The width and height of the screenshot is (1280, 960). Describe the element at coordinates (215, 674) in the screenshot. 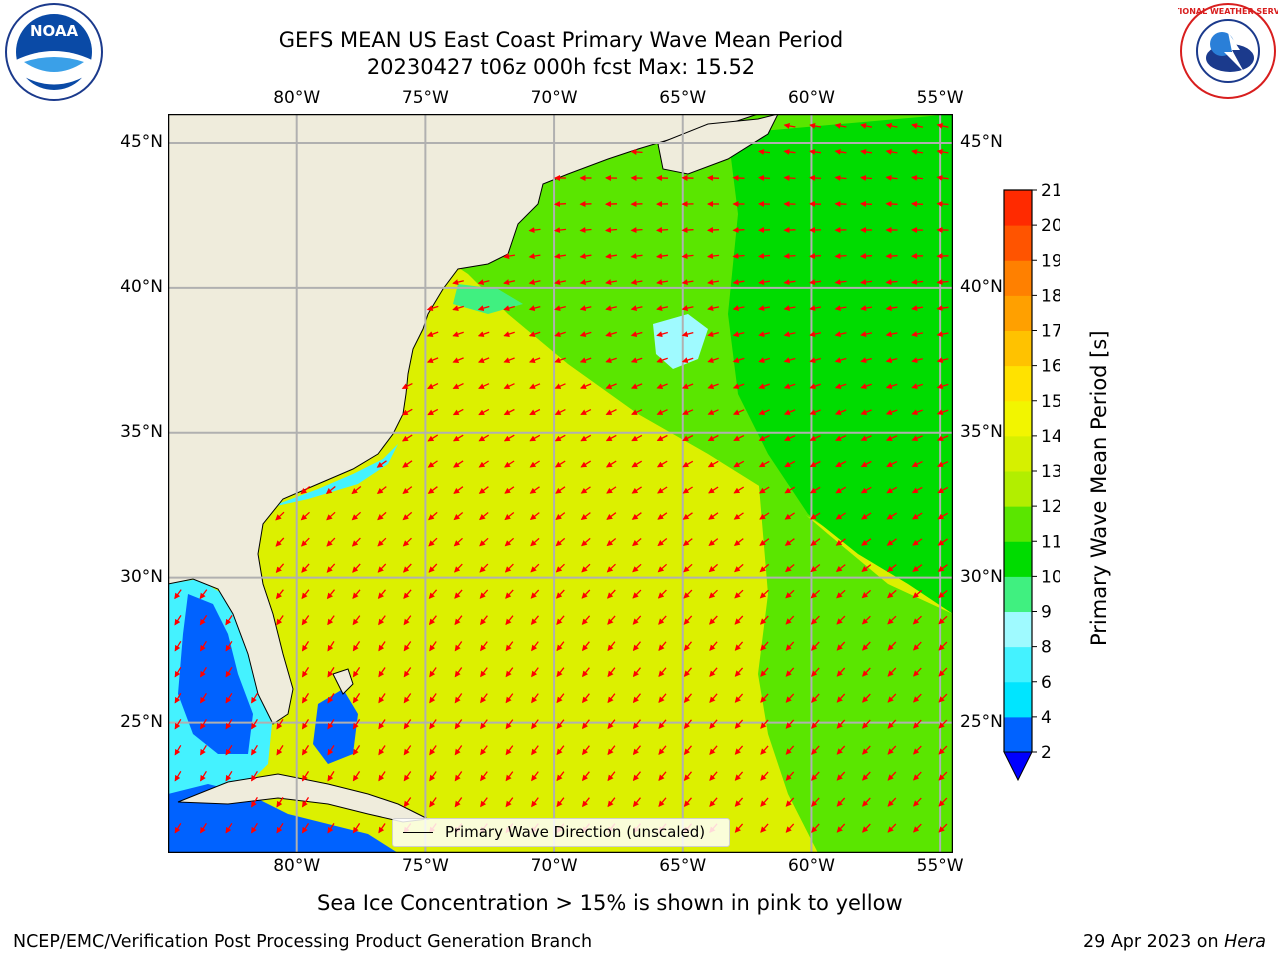

I see `gulf-deep` at that location.